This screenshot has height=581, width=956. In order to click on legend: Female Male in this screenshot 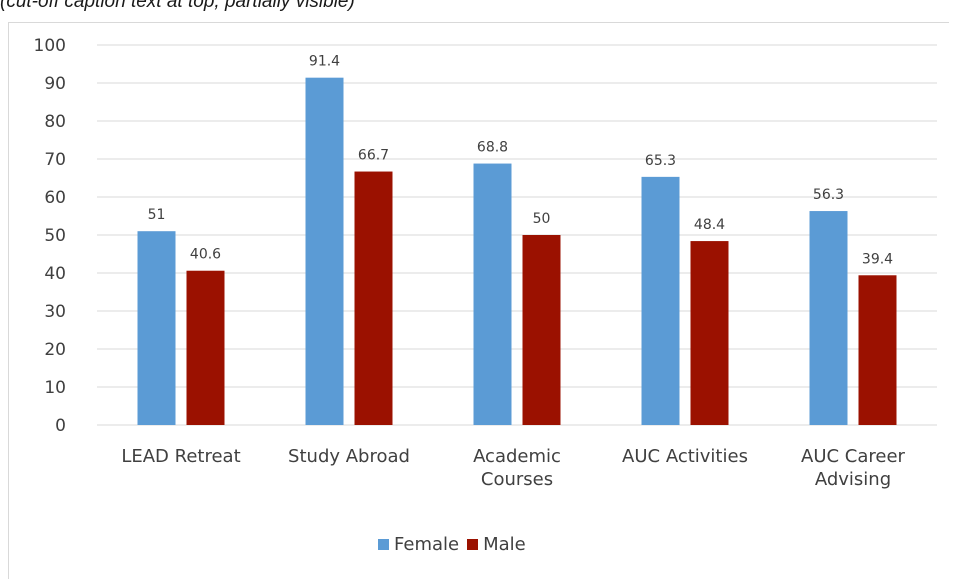, I will do `click(452, 544)`.